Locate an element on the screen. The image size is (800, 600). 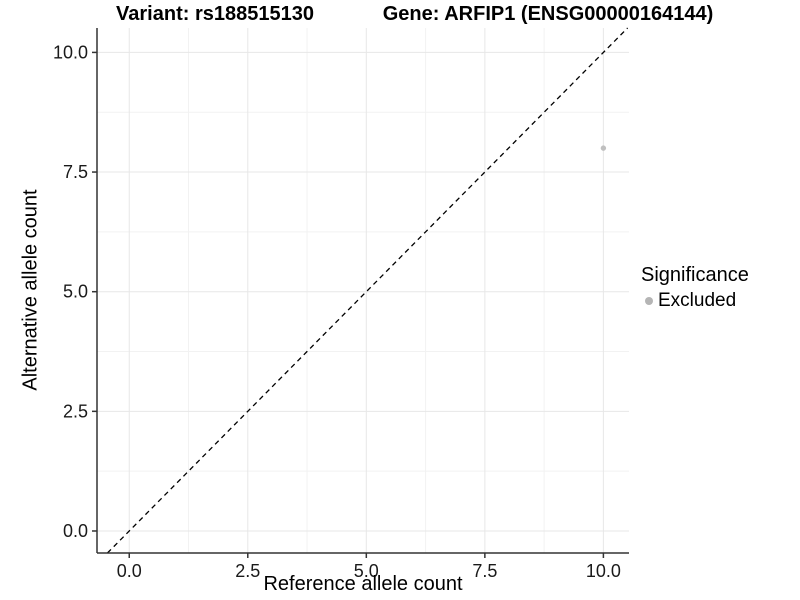
y-tick-label: 7.5 is located at coordinates (75, 172).